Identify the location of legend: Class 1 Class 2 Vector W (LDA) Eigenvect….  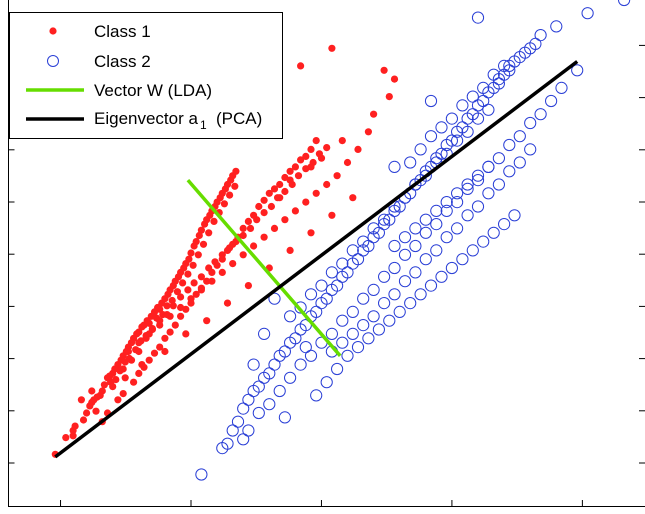
(146, 75).